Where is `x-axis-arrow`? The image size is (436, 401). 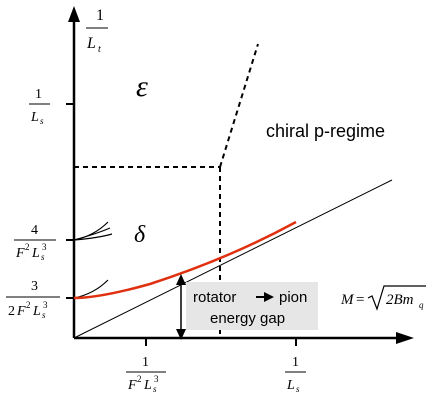 x-axis-arrow is located at coordinates (405, 338).